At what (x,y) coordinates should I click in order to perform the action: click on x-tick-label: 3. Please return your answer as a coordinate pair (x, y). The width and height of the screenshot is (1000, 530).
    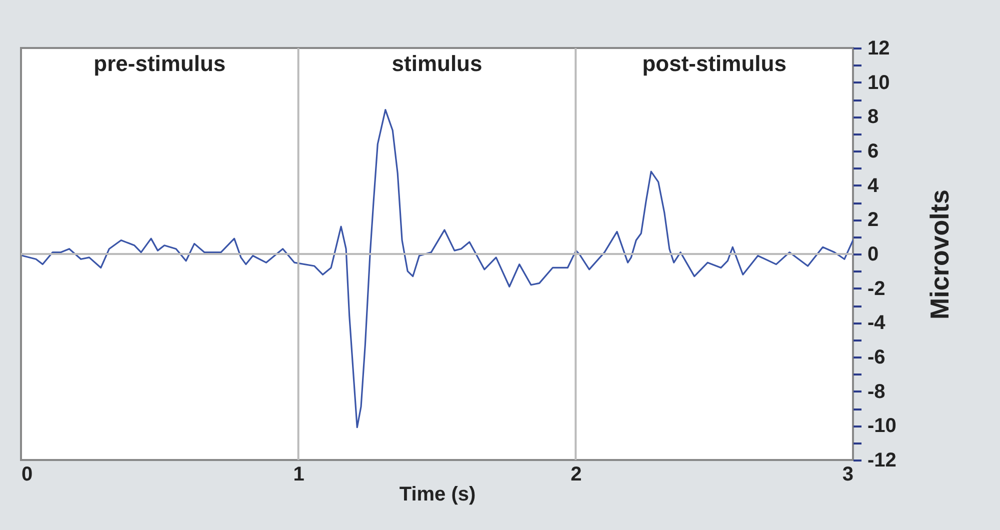
    Looking at the image, I should click on (848, 475).